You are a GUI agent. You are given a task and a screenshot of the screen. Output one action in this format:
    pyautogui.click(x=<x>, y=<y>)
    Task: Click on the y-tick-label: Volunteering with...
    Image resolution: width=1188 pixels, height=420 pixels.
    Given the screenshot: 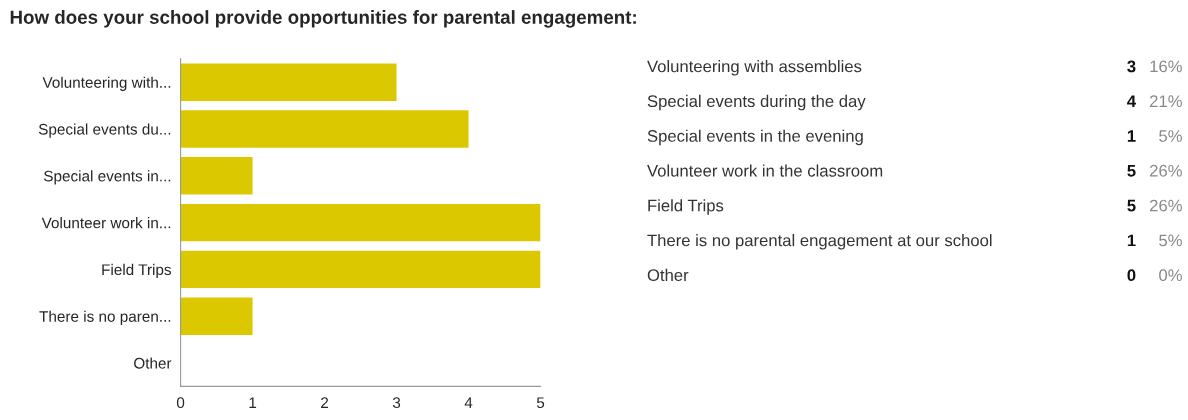 What is the action you would take?
    pyautogui.click(x=106, y=83)
    